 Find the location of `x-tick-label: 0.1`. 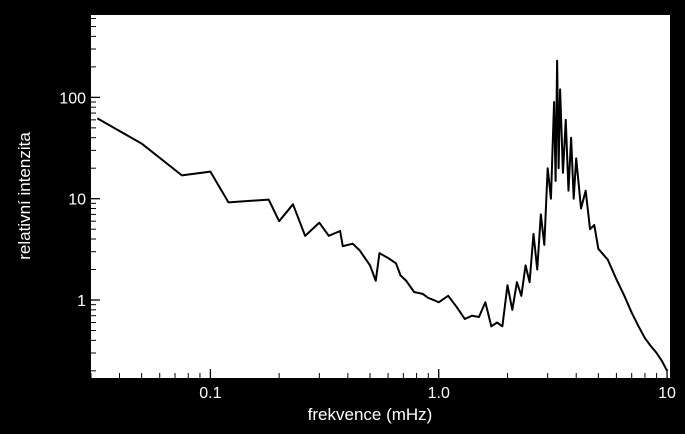

x-tick-label: 0.1 is located at coordinates (210, 393).